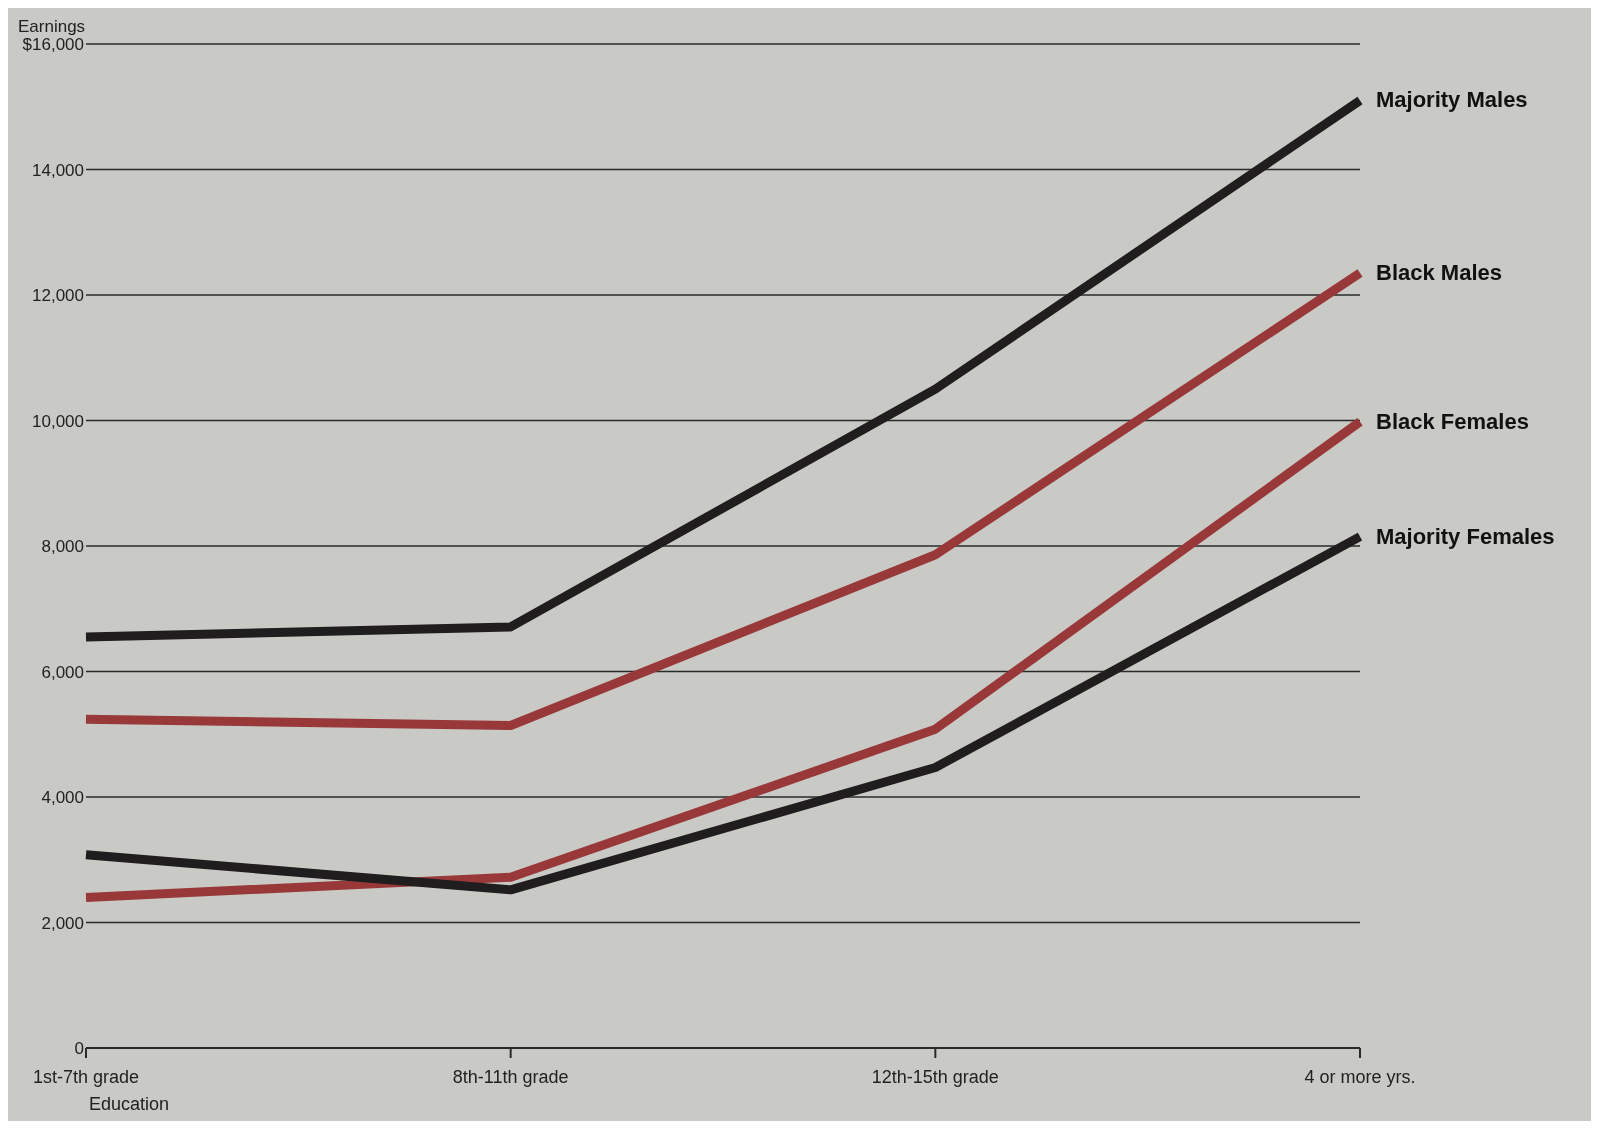 This screenshot has height=1129, width=1599. I want to click on y-tick-label: 4,000, so click(62, 797).